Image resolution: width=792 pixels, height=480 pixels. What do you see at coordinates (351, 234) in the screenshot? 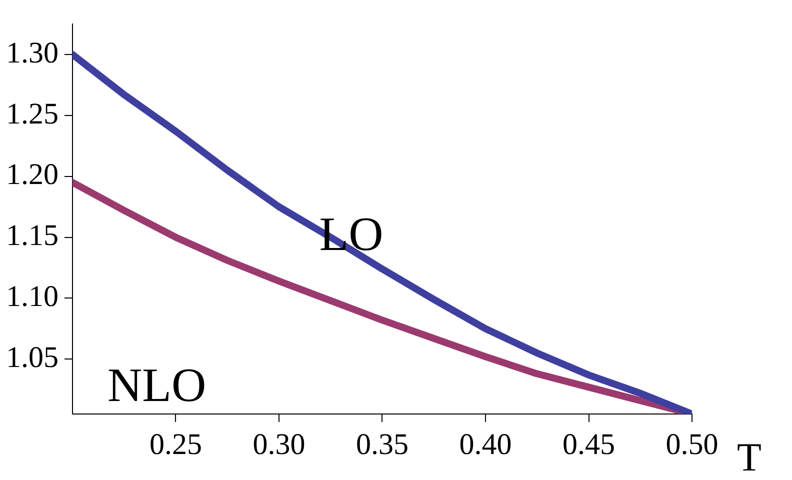
I see `series-label: LO` at bounding box center [351, 234].